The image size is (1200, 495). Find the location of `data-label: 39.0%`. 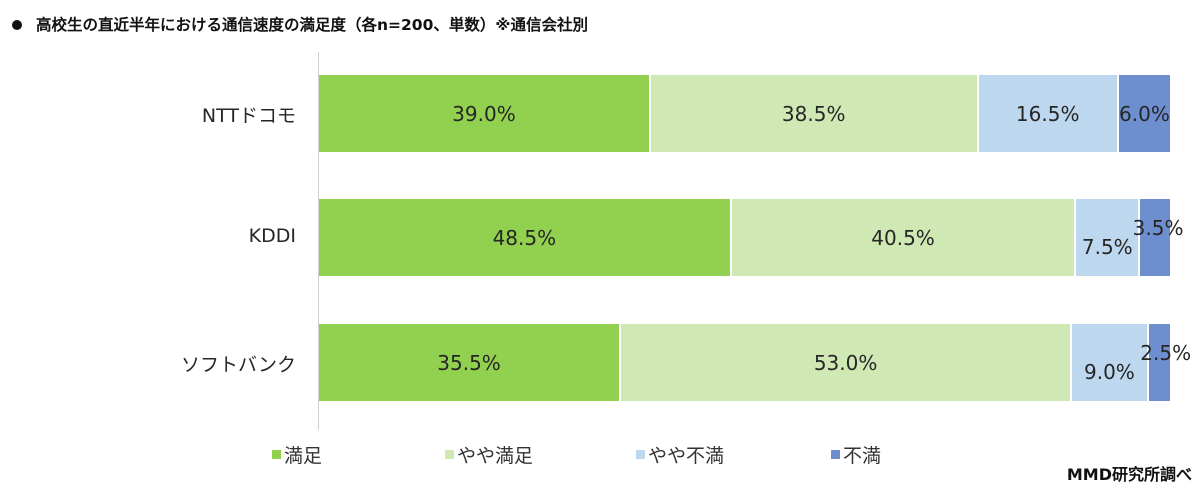

data-label: 39.0% is located at coordinates (484, 113).